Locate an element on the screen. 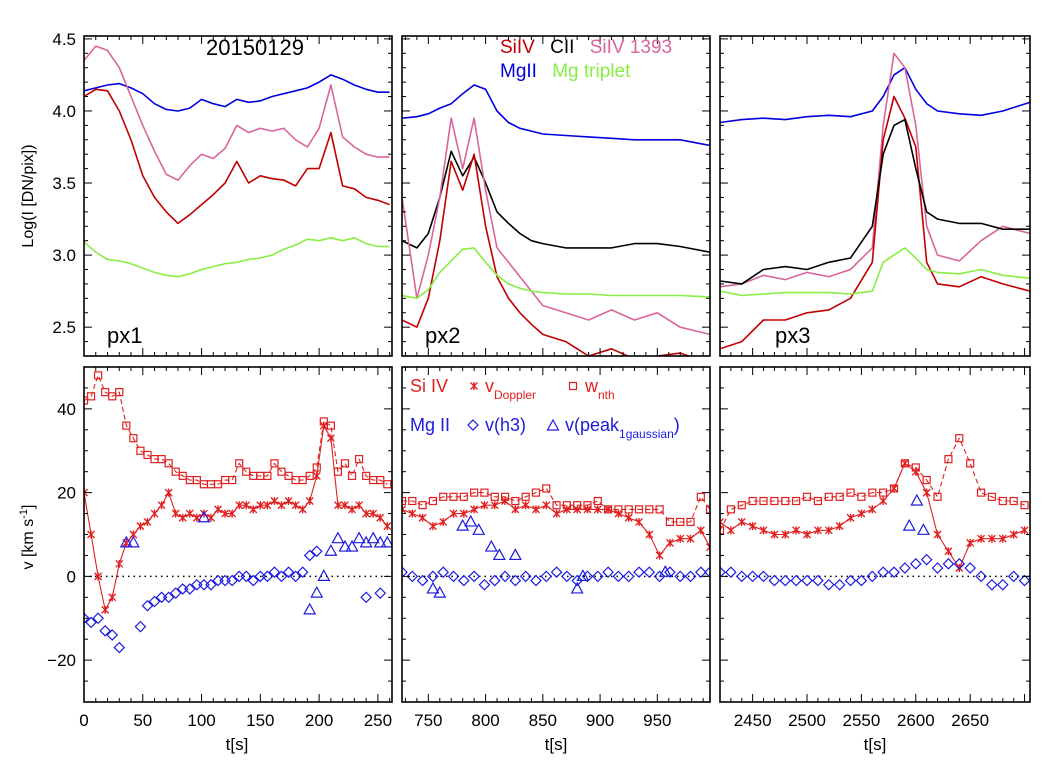  series-cii is located at coordinates (875, 201).